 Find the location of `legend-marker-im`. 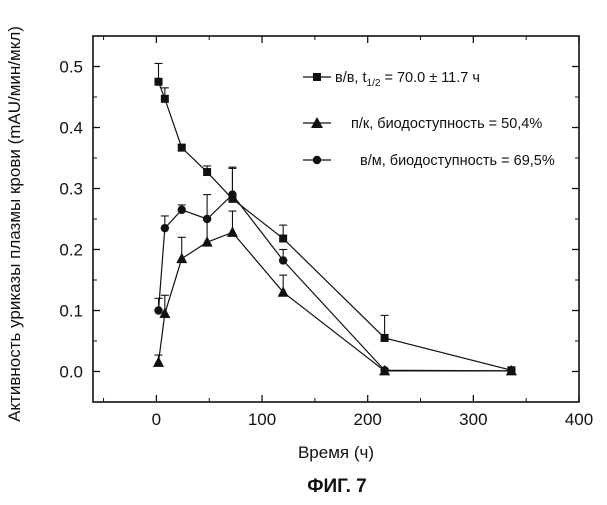

legend-marker-im is located at coordinates (317, 160).